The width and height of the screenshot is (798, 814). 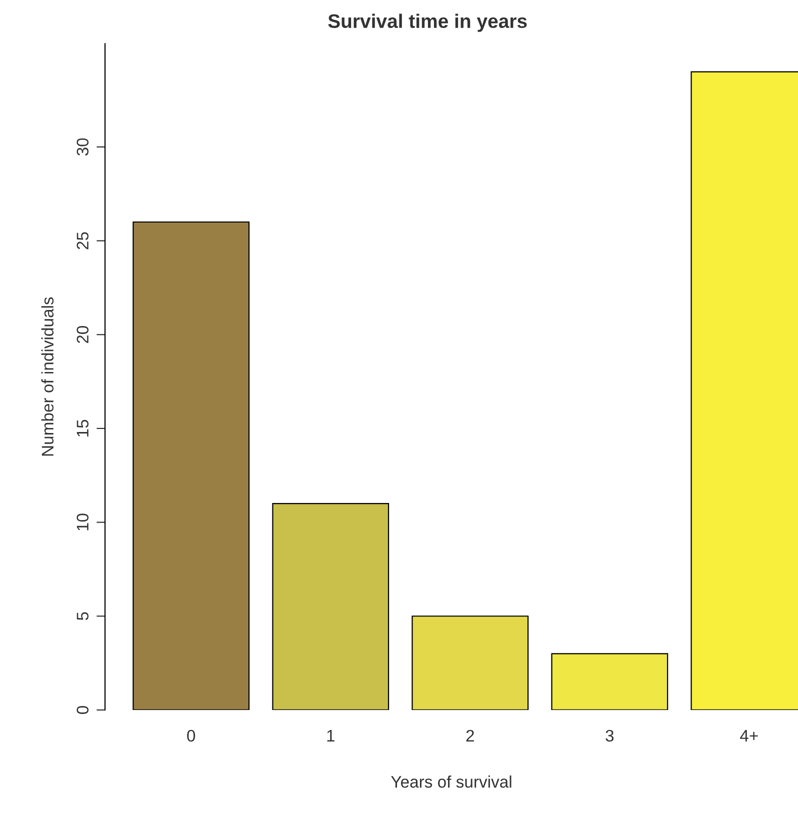 I want to click on y-tick-label: 25, so click(x=82, y=241).